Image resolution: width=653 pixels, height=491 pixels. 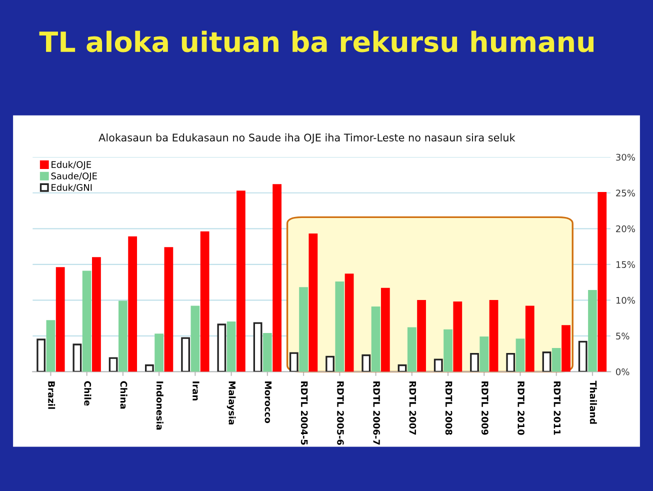 I want to click on x-tick-label: RDTL 2006-7, so click(x=376, y=413).